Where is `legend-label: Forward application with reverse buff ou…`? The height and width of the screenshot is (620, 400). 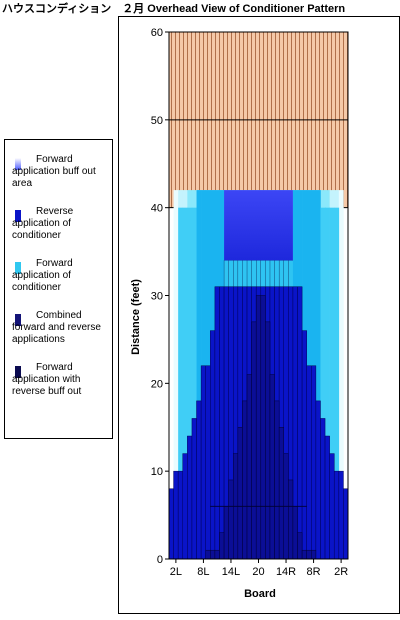 legend-label: Forward application with reverse buff ou… is located at coordinates (47, 379).